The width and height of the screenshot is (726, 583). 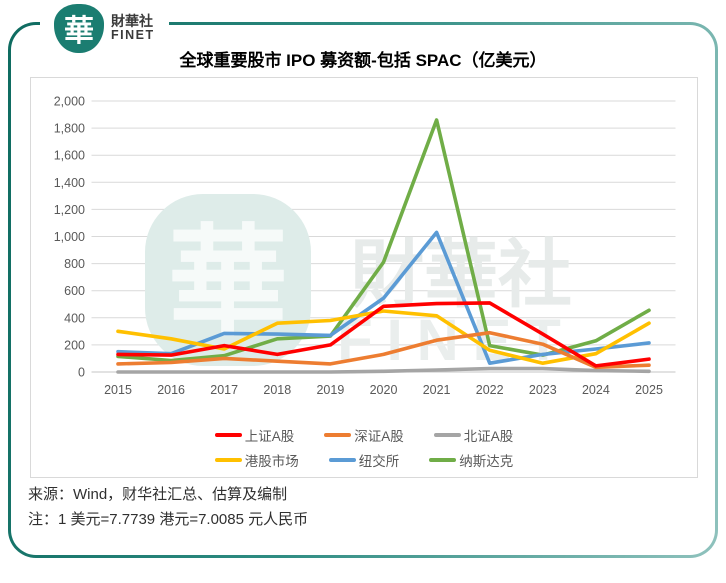 I want to click on x-tick-label: 2021, so click(x=437, y=390).